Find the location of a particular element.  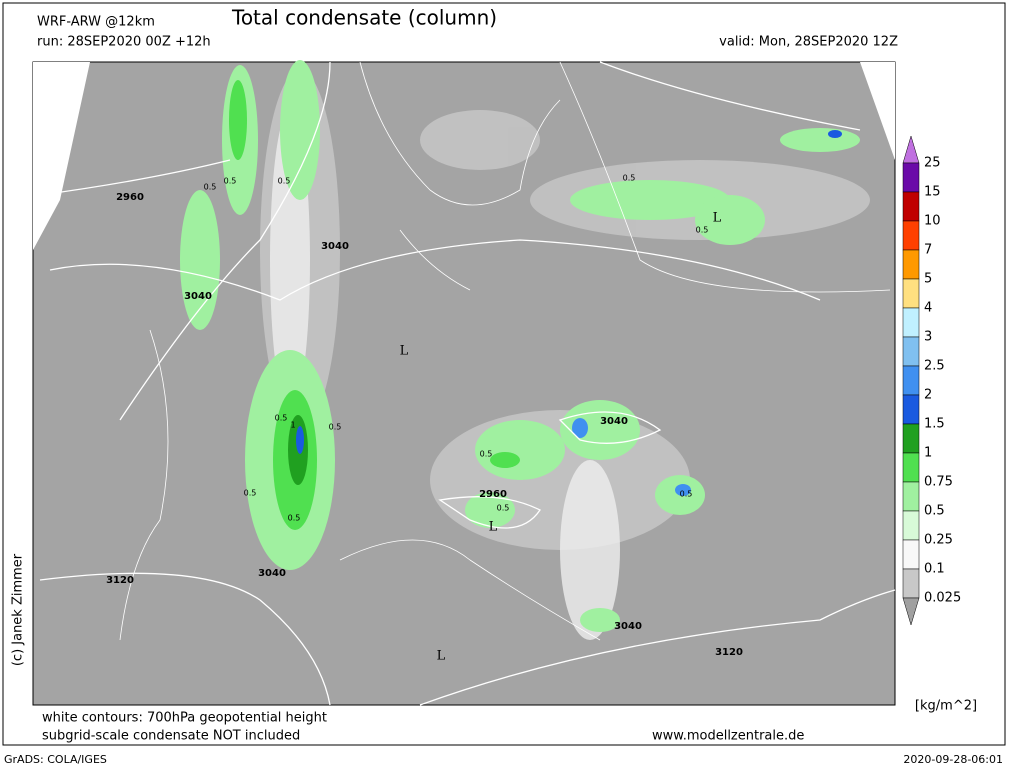

colorbar-label: 25 is located at coordinates (932, 163).